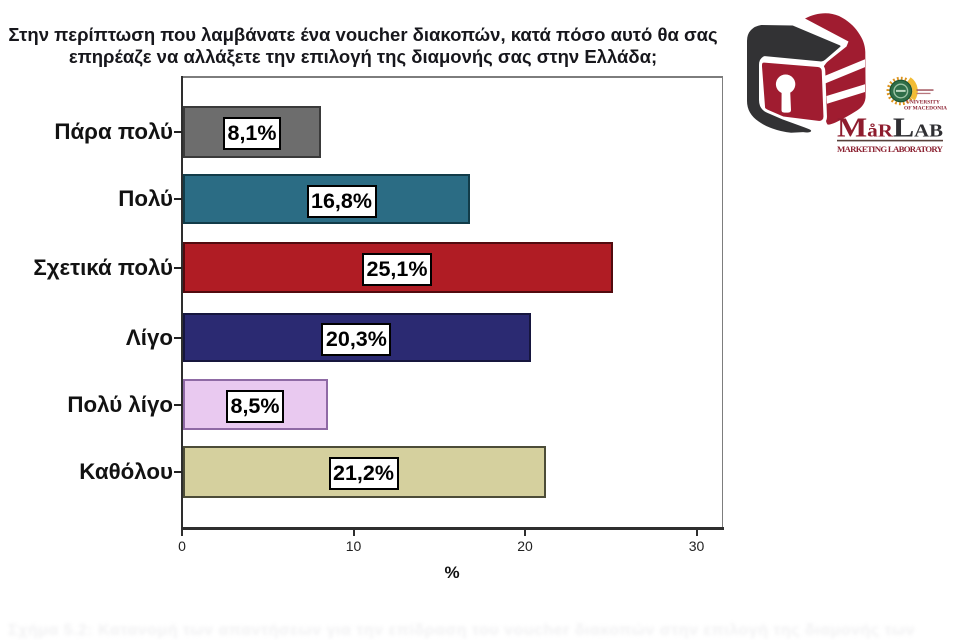 The width and height of the screenshot is (959, 640). I want to click on svg-text: MARKETING LABORATORY, so click(890, 149).